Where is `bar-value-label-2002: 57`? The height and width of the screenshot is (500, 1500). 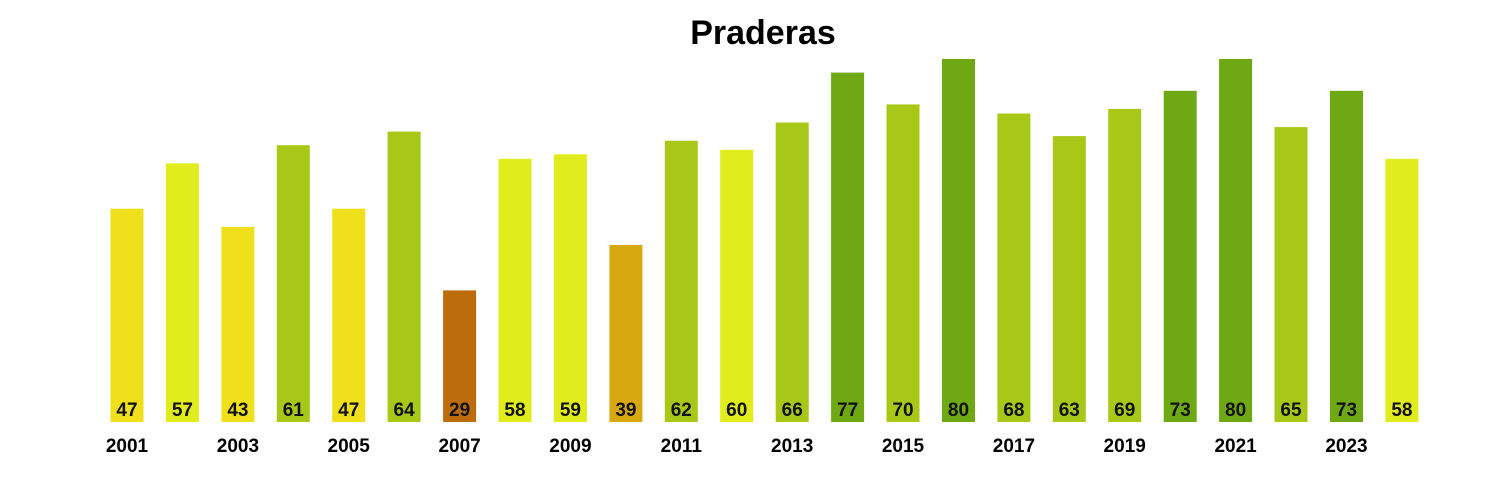
bar-value-label-2002: 57 is located at coordinates (182, 410).